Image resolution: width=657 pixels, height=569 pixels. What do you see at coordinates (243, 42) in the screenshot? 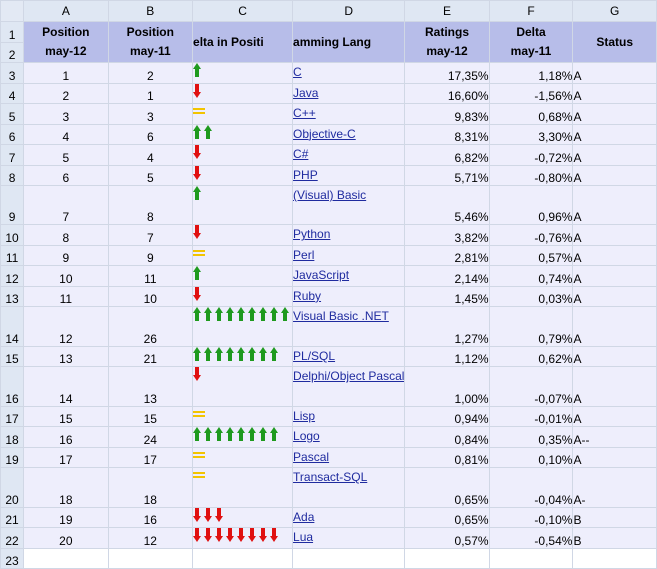
I see `header-delta-position: elta in Positi` at bounding box center [243, 42].